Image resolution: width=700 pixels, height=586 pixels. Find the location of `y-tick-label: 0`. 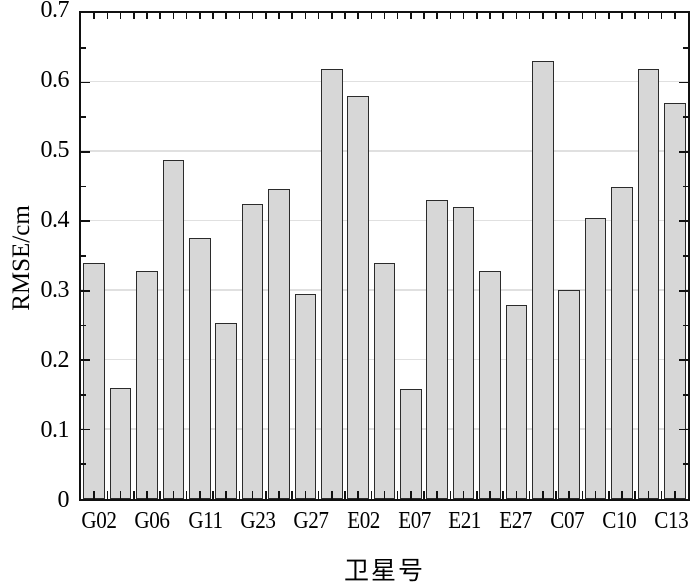

y-tick-label: 0 is located at coordinates (63, 499).